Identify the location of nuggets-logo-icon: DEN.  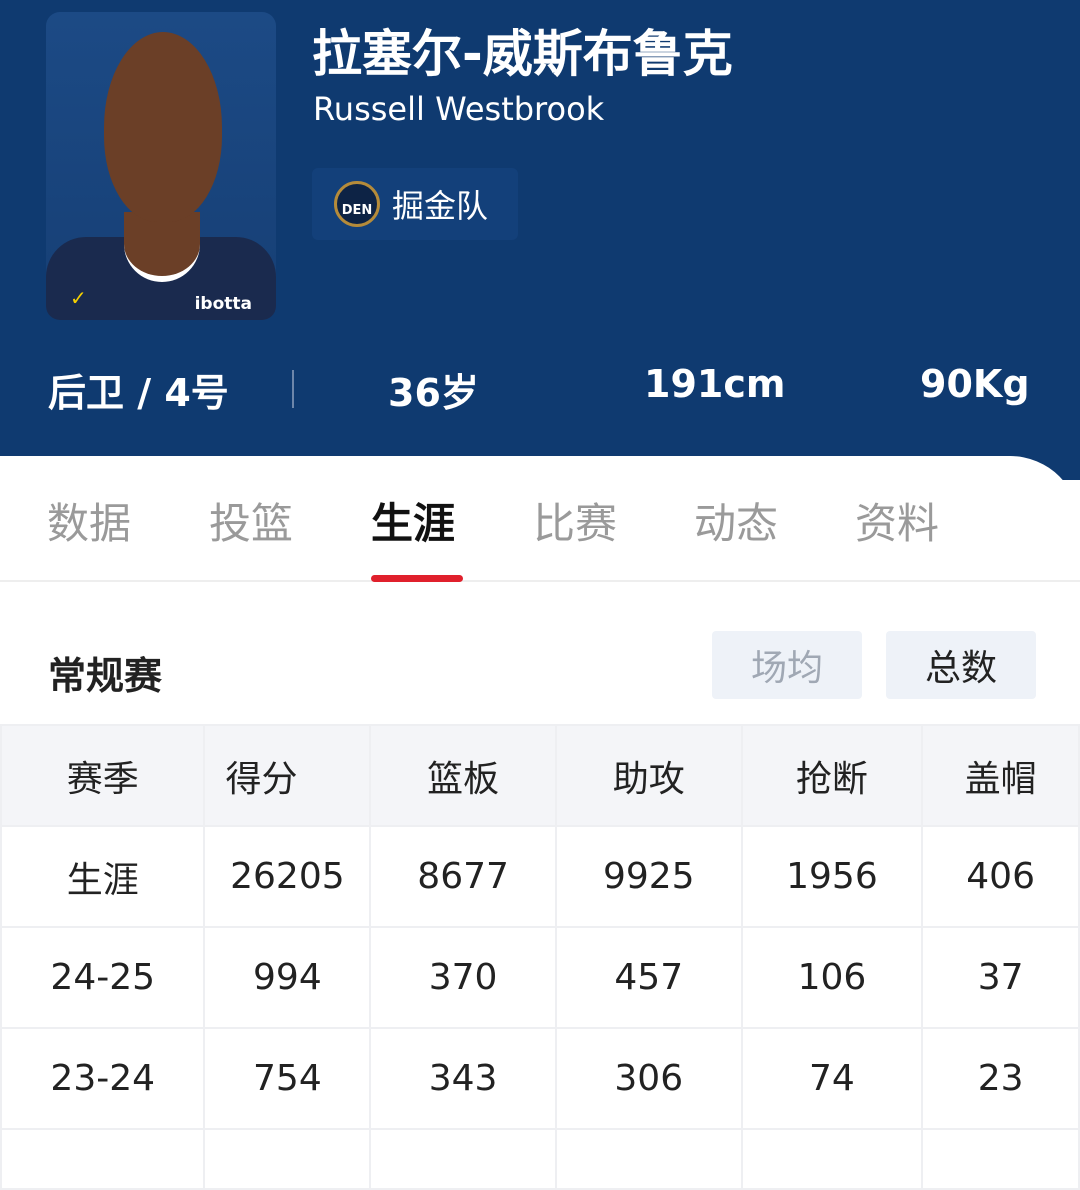
(357, 204).